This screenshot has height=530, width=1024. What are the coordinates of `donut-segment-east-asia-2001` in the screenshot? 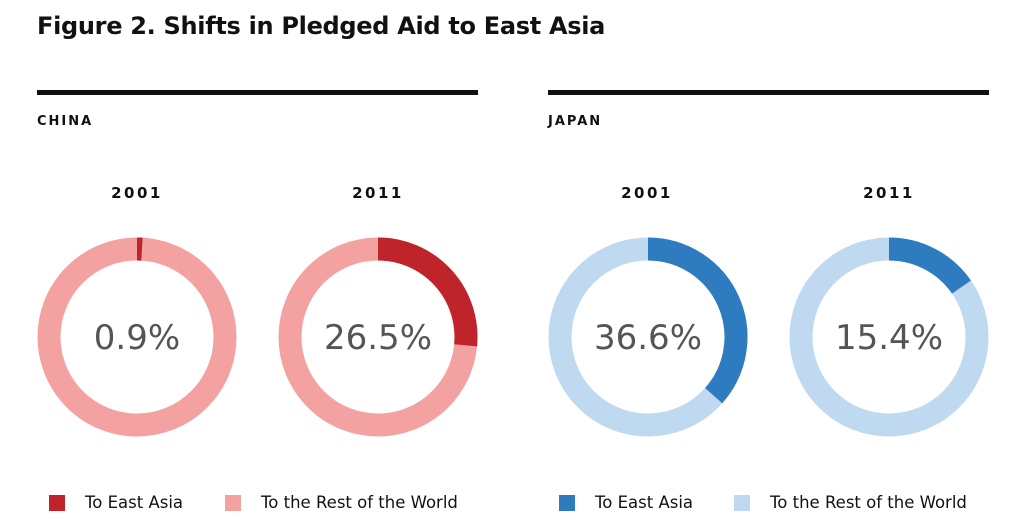 It's located at (697, 320).